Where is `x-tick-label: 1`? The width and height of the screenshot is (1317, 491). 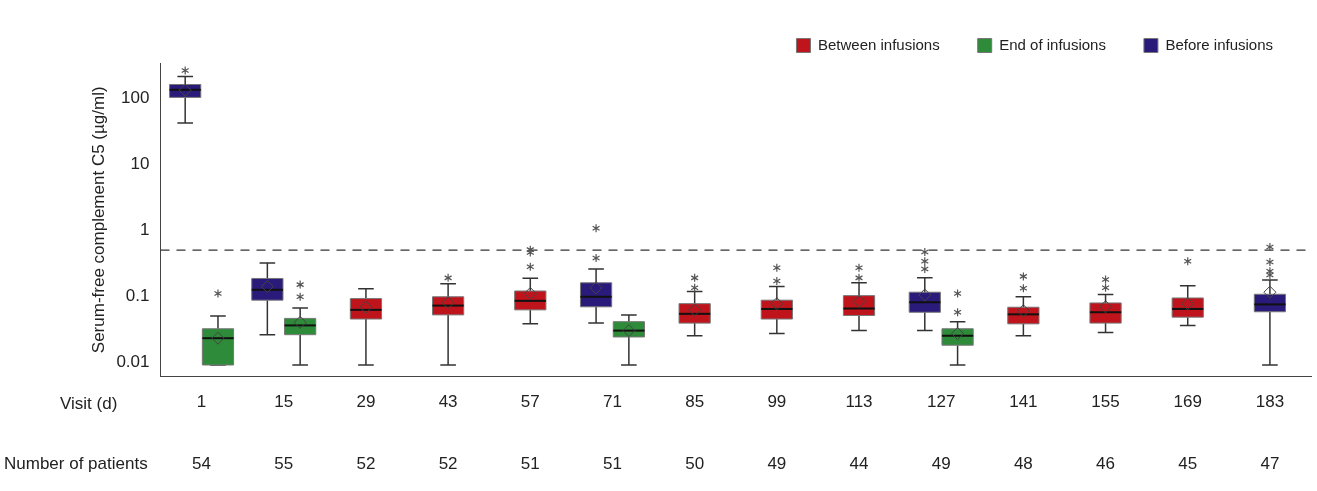 x-tick-label: 1 is located at coordinates (201, 402).